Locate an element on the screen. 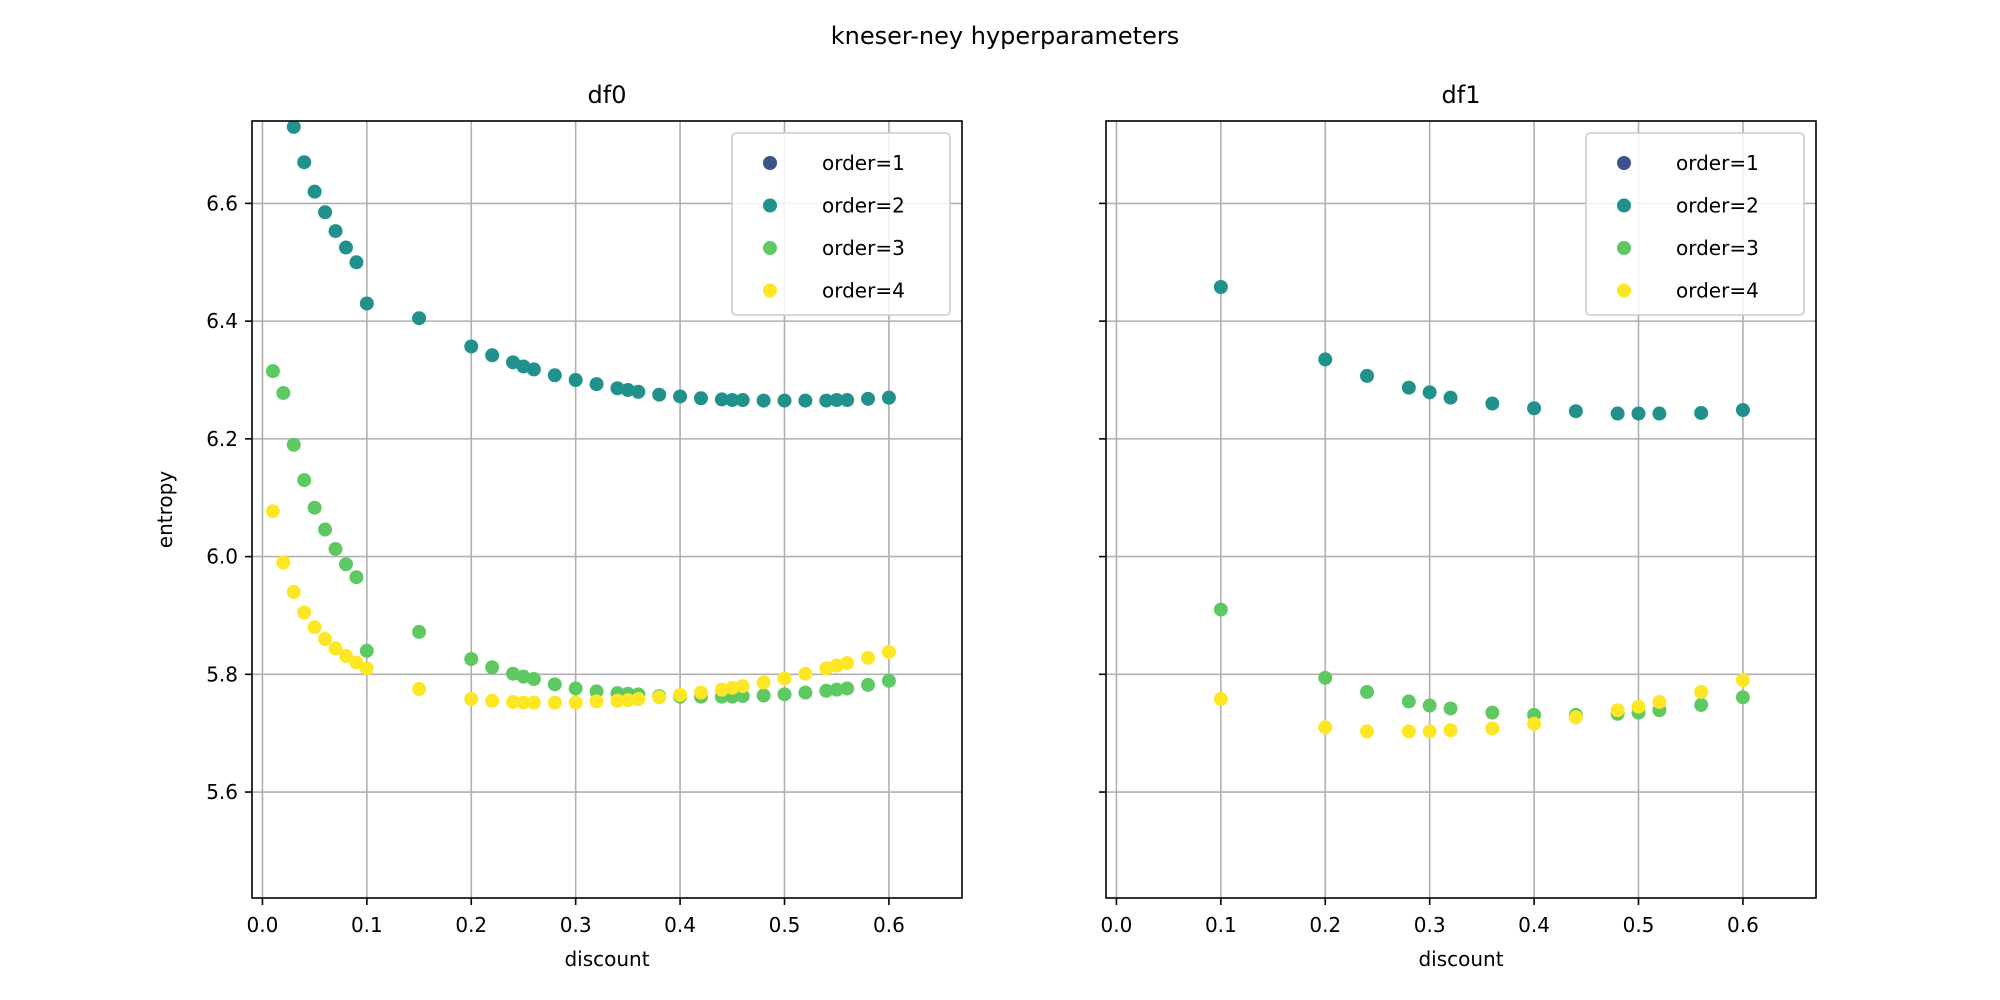 This screenshot has height=1000, width=2000. data-points is located at coordinates (1481, 509).